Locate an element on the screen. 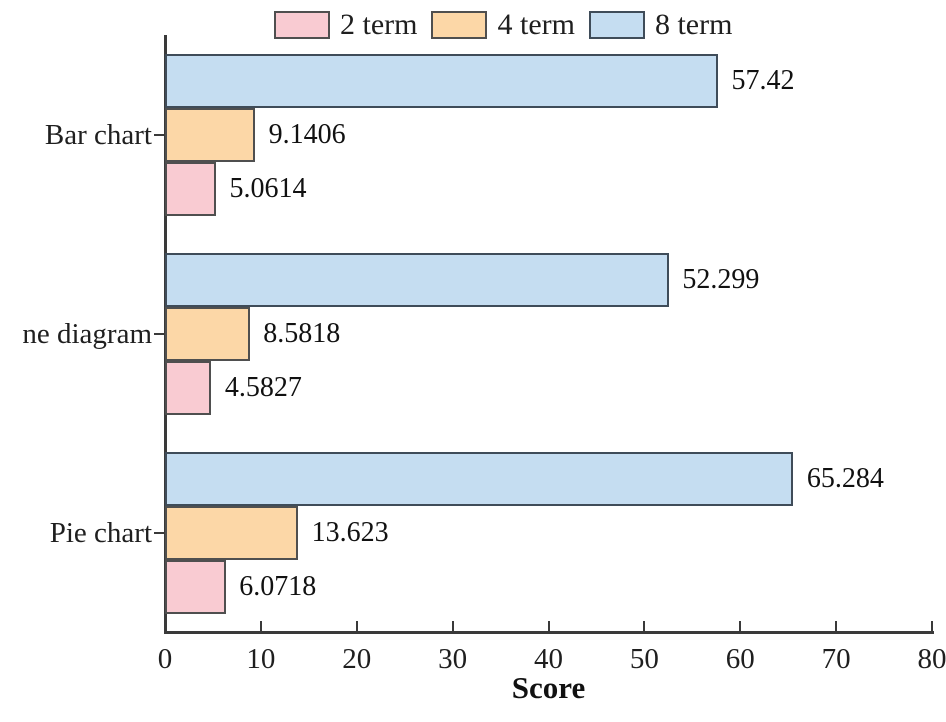  category-label: Pie chart is located at coordinates (100, 532).